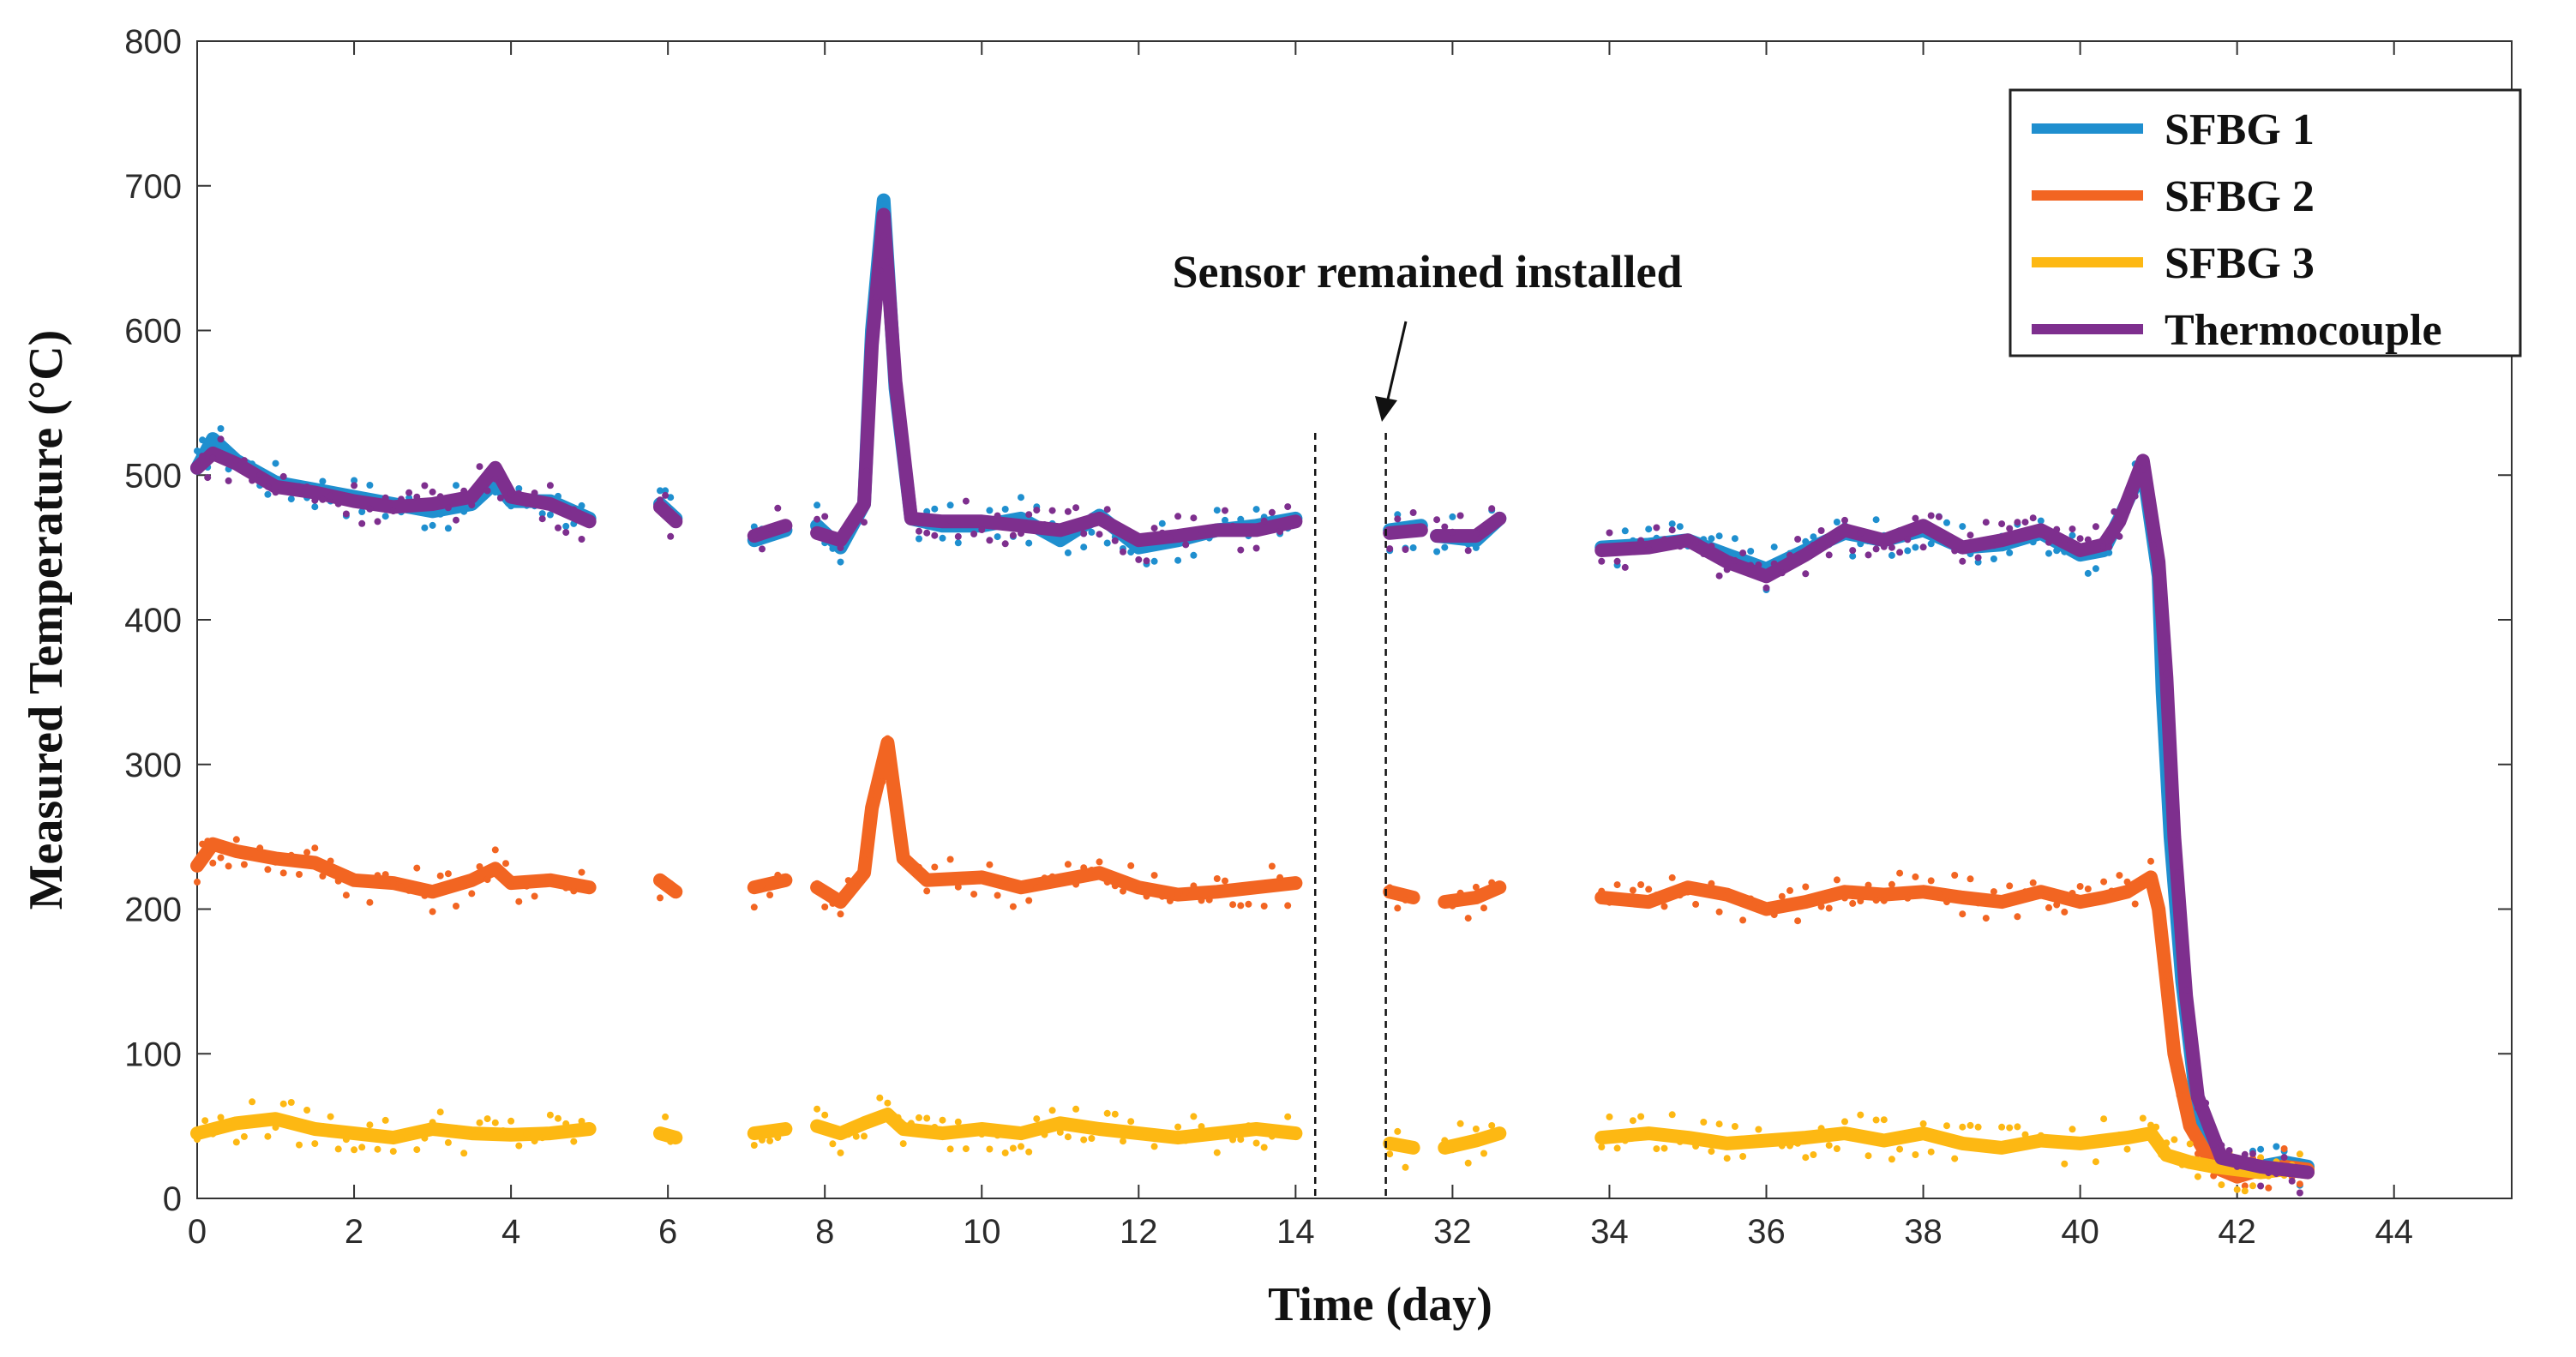  What do you see at coordinates (2265, 223) in the screenshot?
I see `legend-box` at bounding box center [2265, 223].